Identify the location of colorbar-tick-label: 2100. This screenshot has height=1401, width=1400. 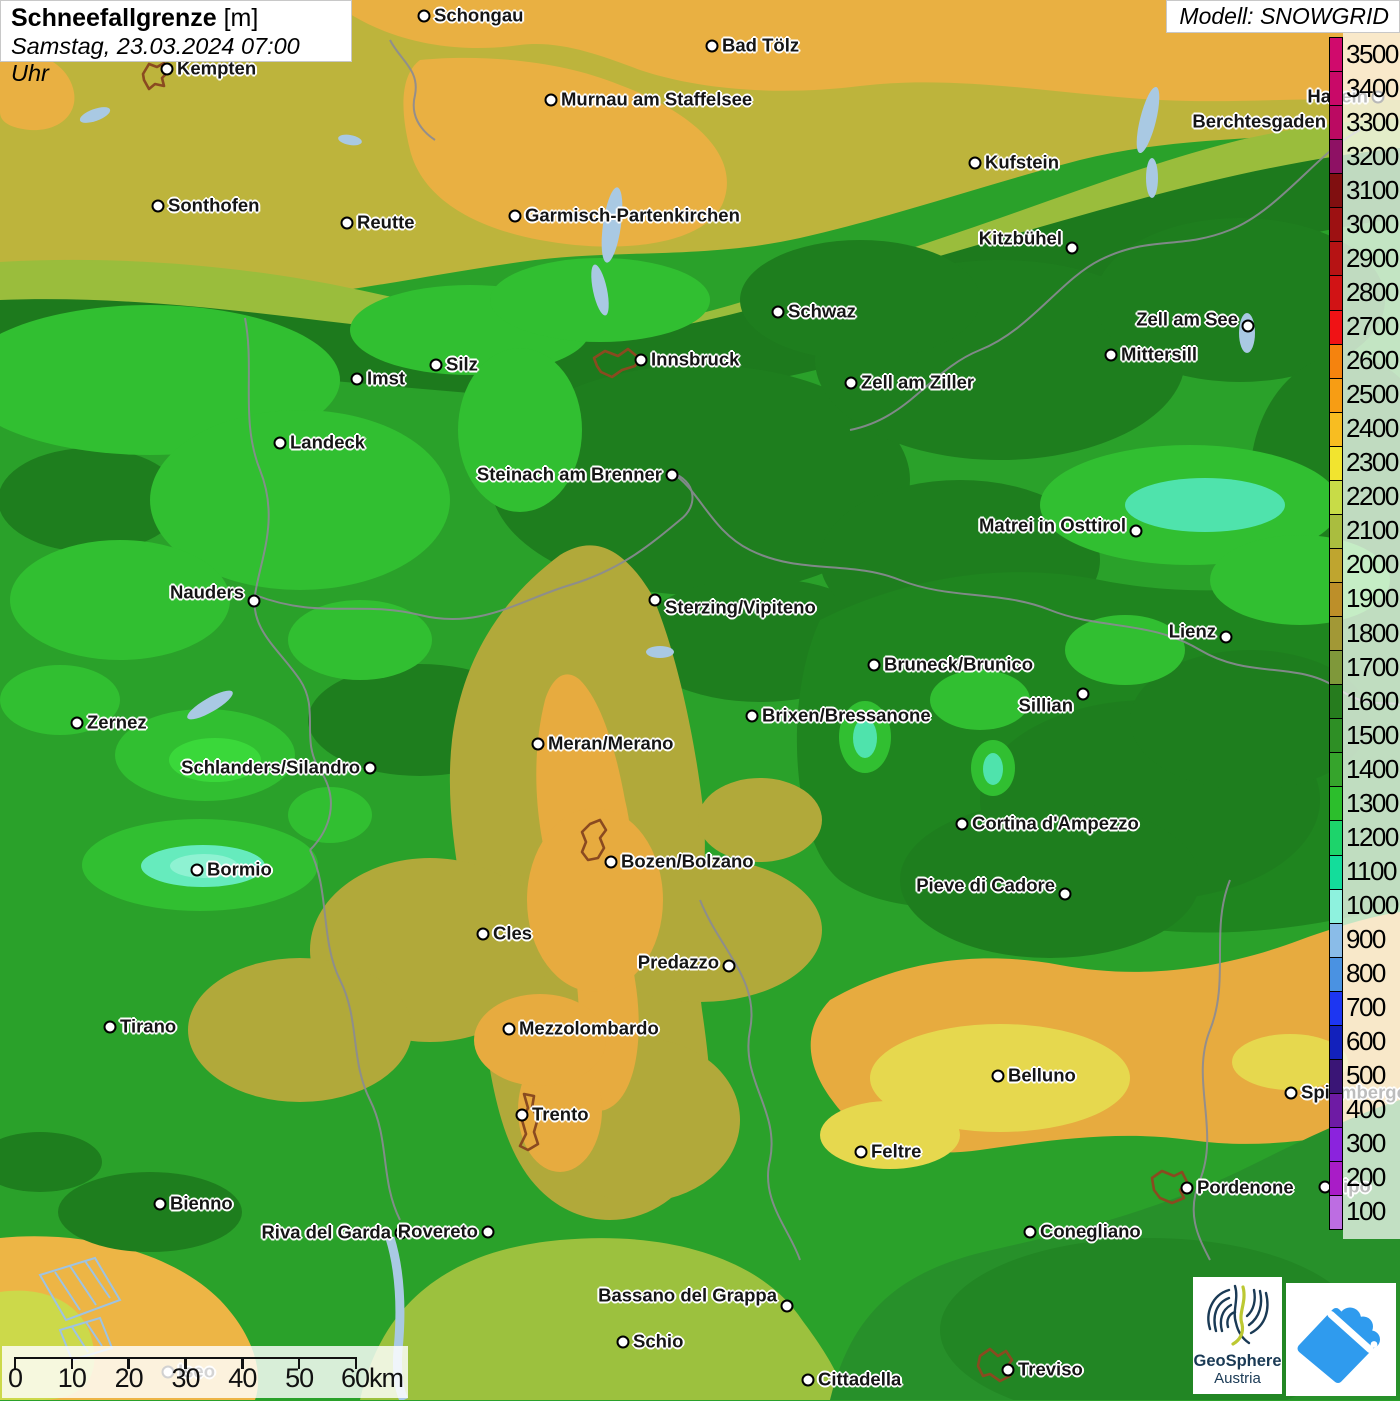
(1372, 530).